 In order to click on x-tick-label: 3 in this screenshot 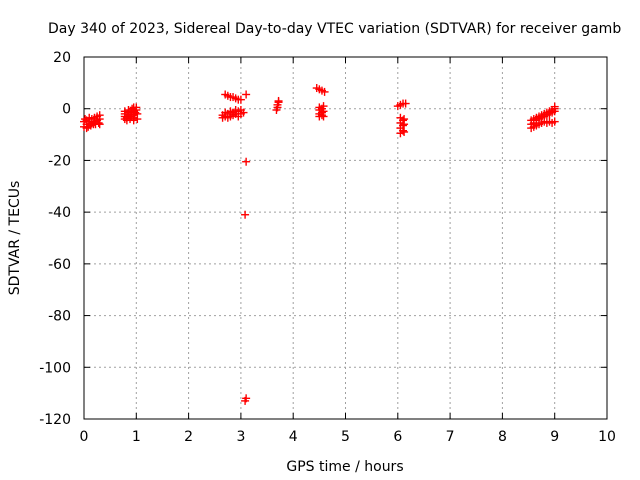, I will do `click(240, 437)`.